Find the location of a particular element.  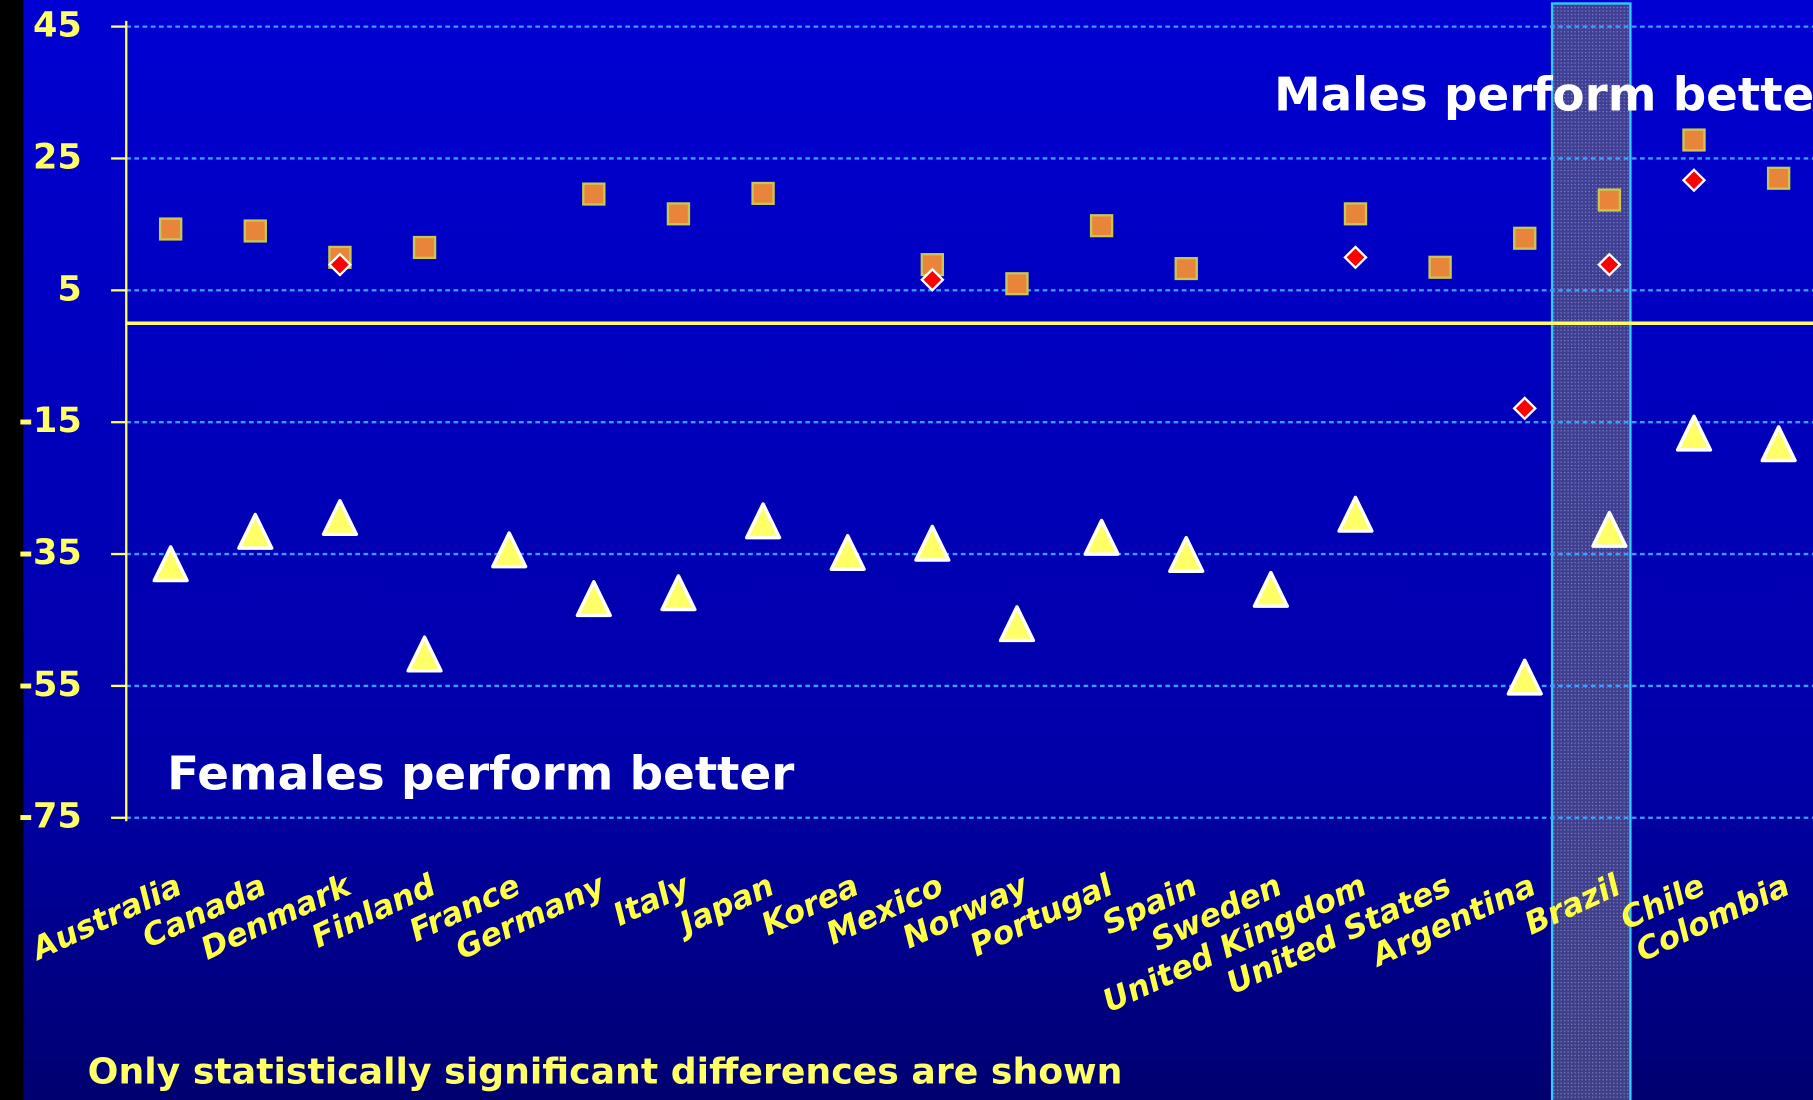

y-tick-label: -75 is located at coordinates (49, 817).